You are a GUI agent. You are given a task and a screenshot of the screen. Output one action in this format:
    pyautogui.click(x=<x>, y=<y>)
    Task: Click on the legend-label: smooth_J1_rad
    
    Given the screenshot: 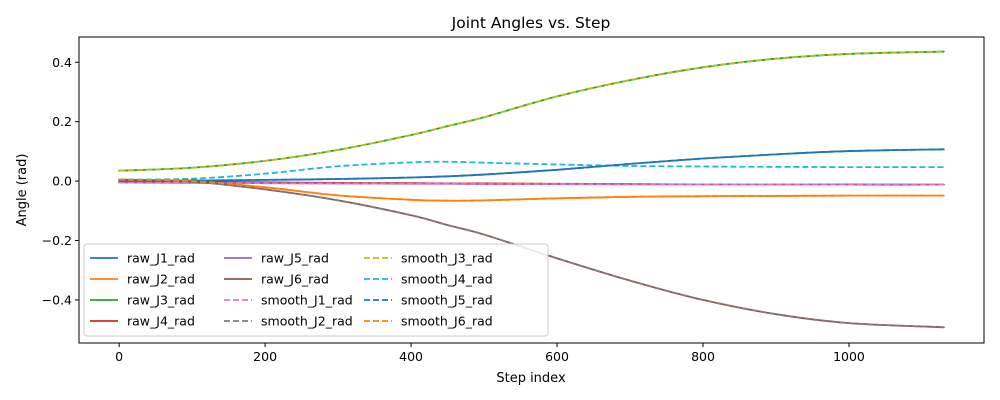 What is the action you would take?
    pyautogui.click(x=307, y=300)
    